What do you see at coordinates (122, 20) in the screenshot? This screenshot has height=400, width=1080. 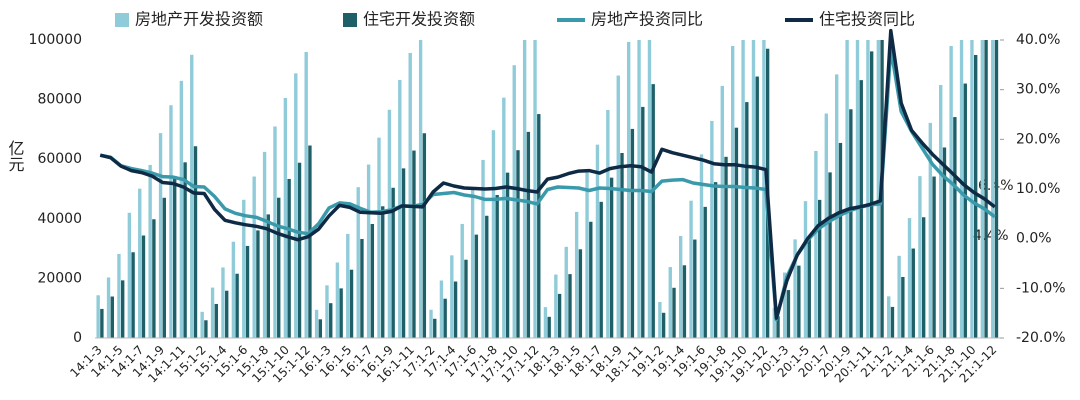 I see `legend-swatch` at bounding box center [122, 20].